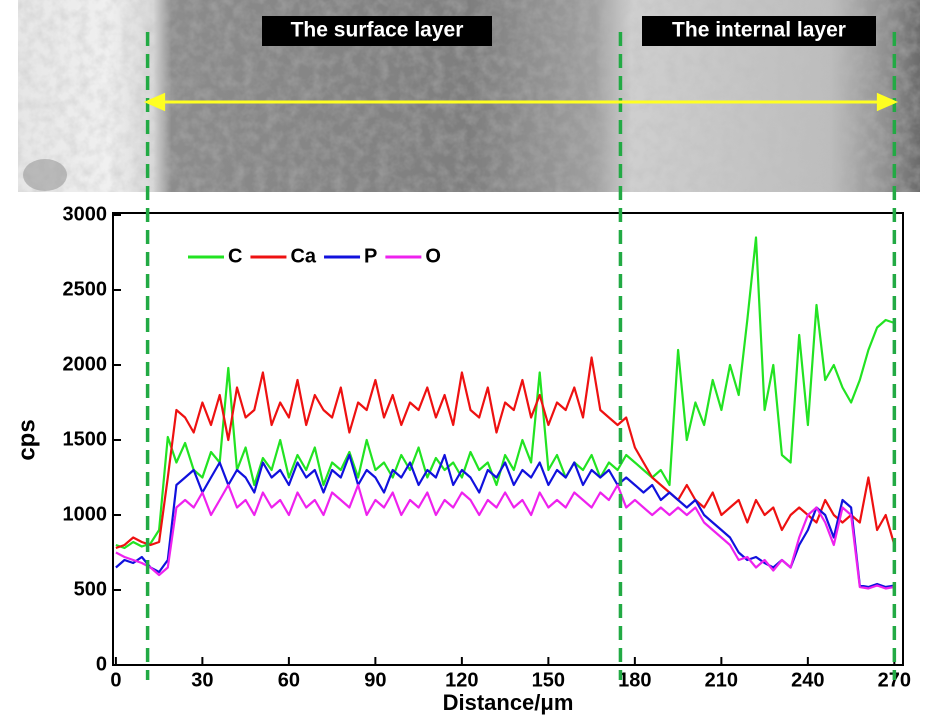 This screenshot has width=926, height=718. What do you see at coordinates (202, 680) in the screenshot?
I see `x-tick-label: 30` at bounding box center [202, 680].